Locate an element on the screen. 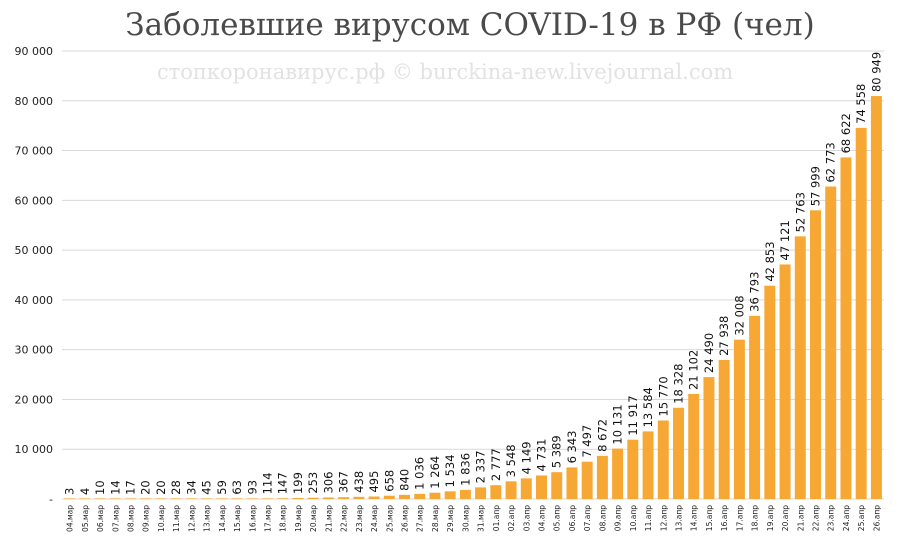 Image resolution: width=900 pixels, height=547 pixels. value-label: 2 777 is located at coordinates (496, 464).